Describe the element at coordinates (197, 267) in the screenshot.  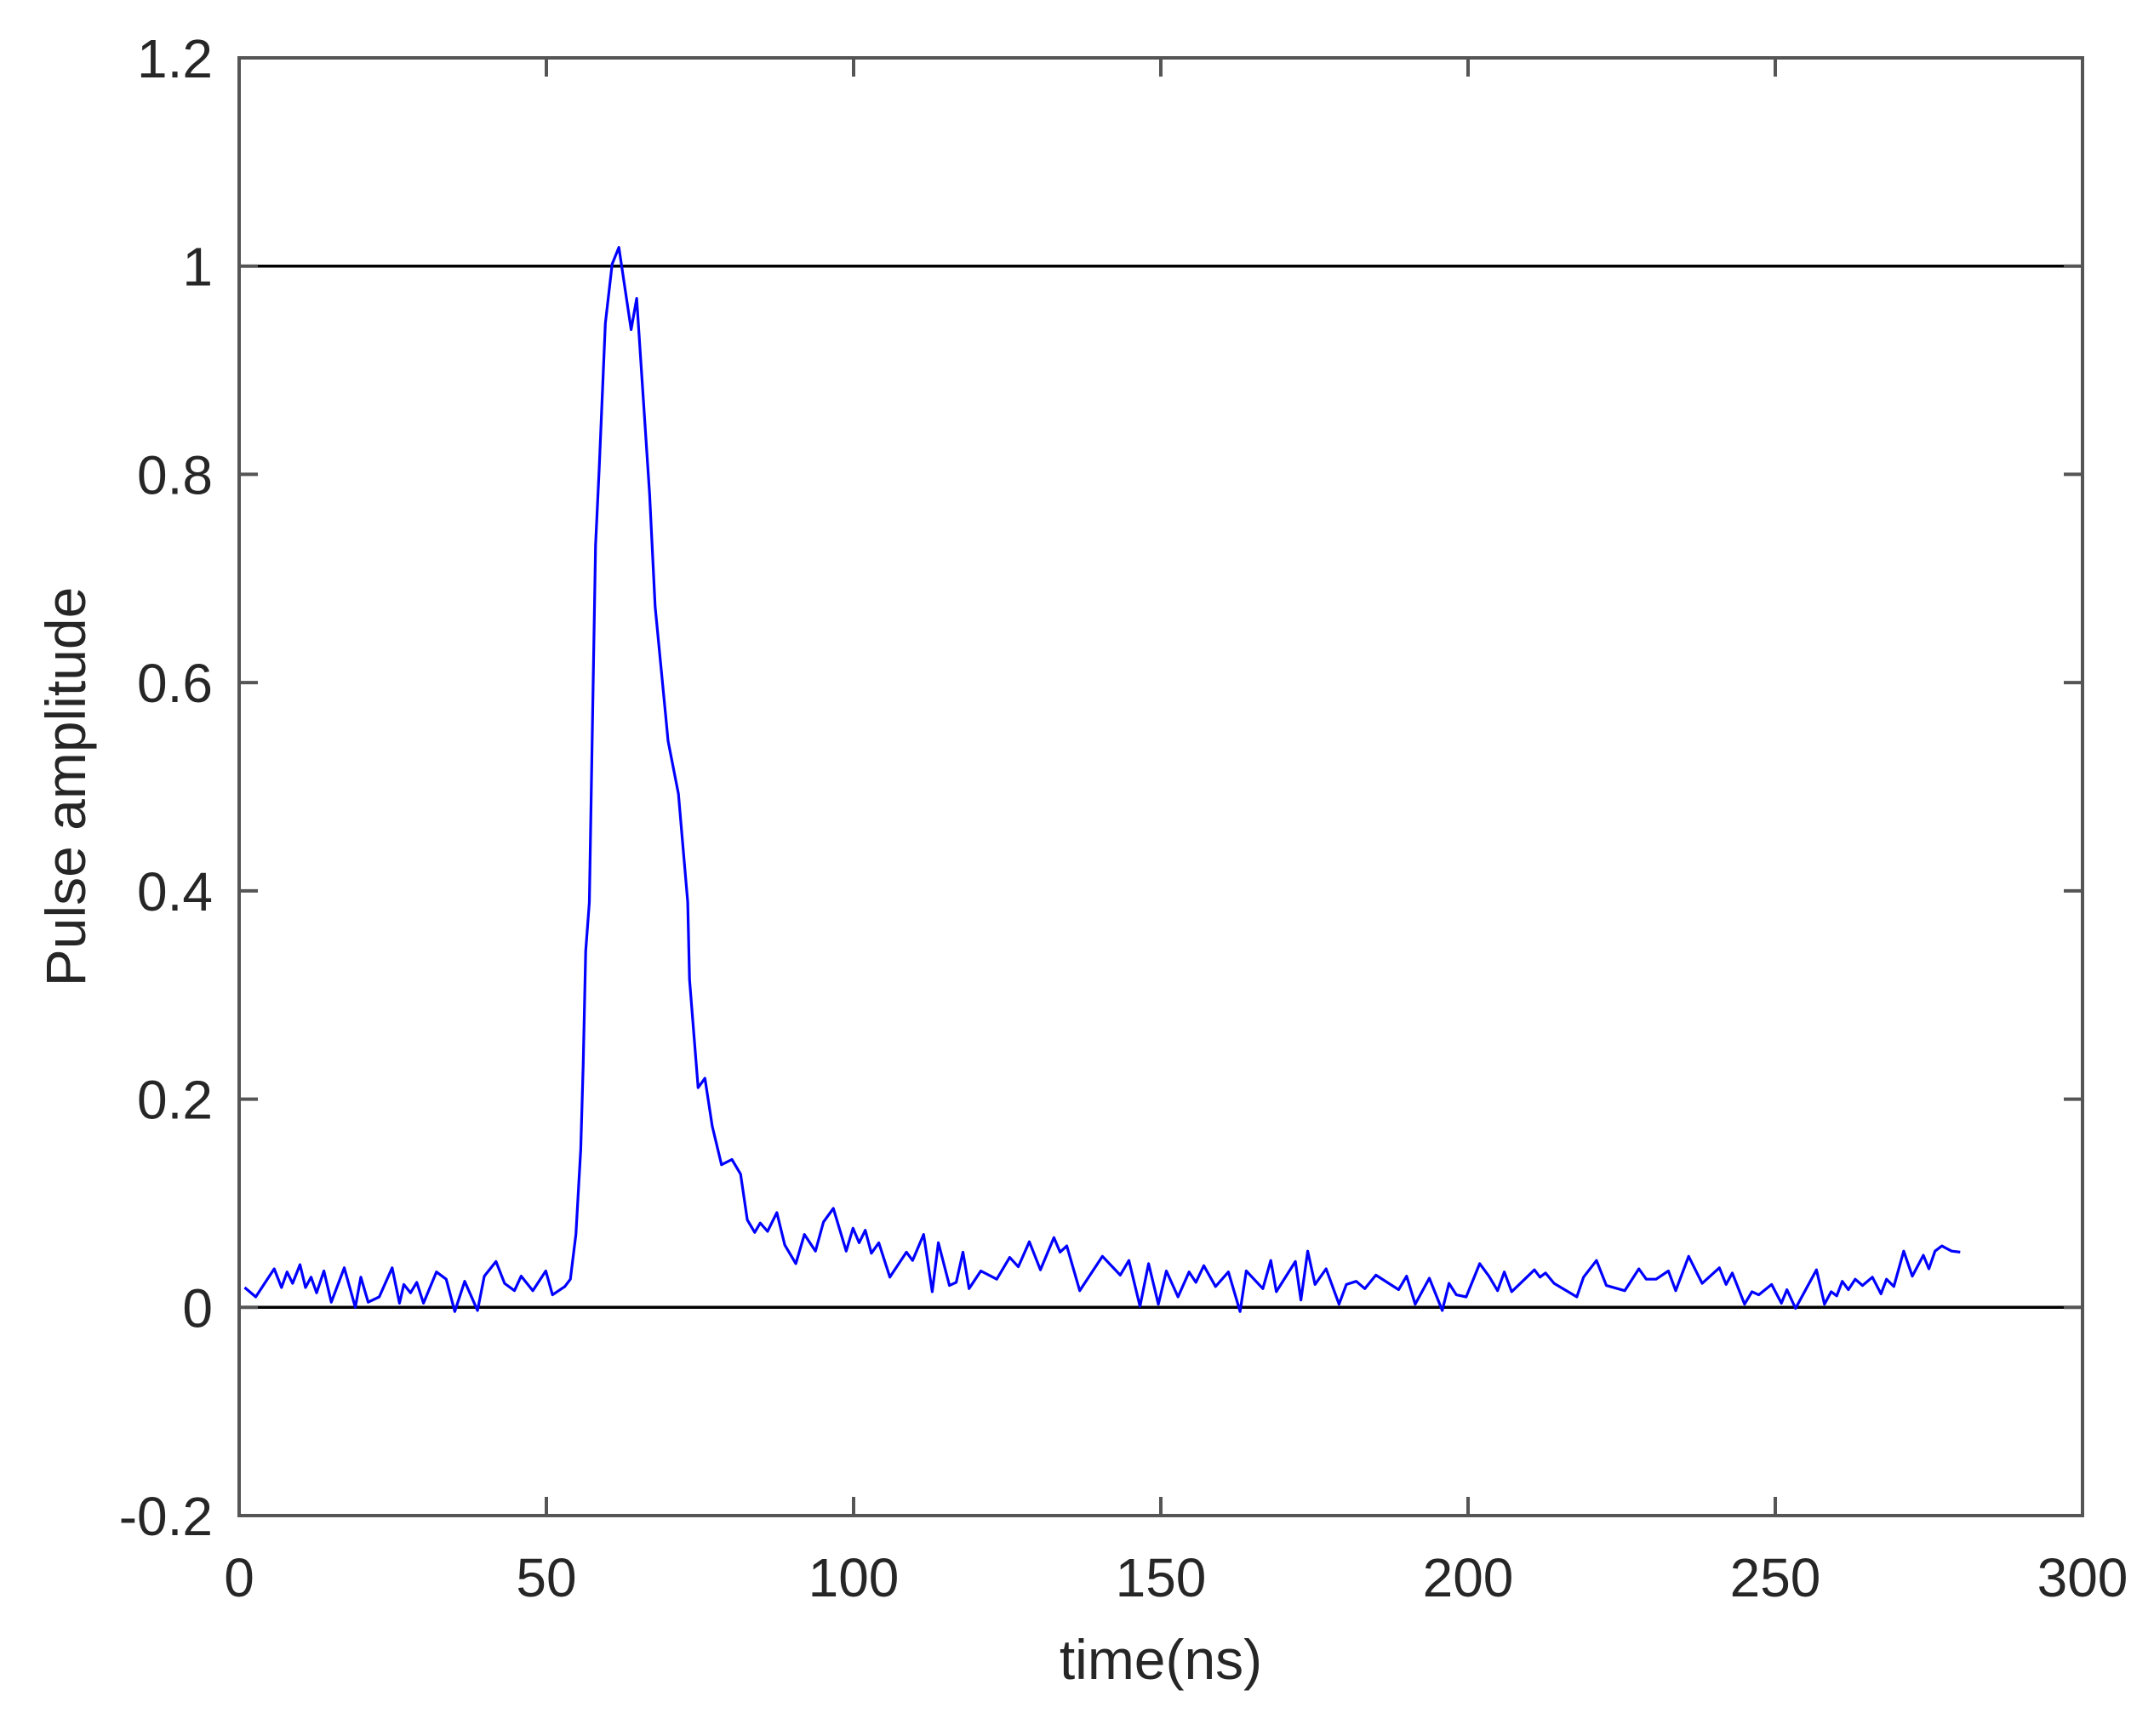
I see `y-tick-label: 1` at that location.